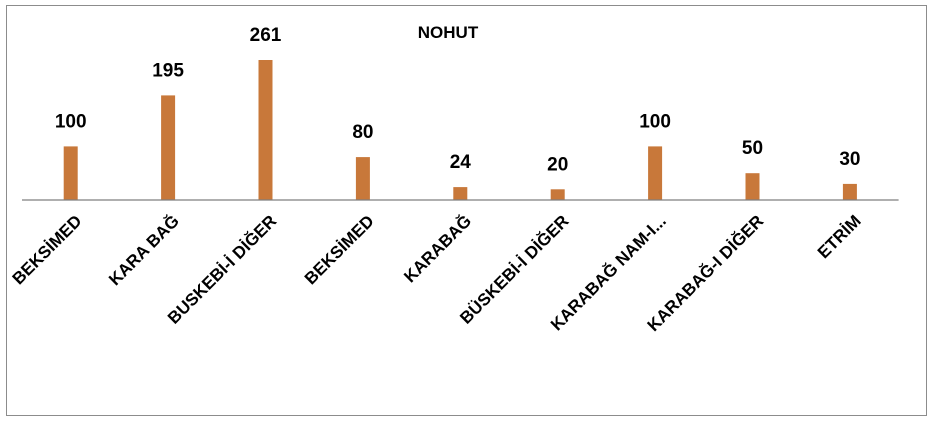 The height and width of the screenshot is (421, 935). What do you see at coordinates (266, 35) in the screenshot?
I see `data-label: 261` at bounding box center [266, 35].